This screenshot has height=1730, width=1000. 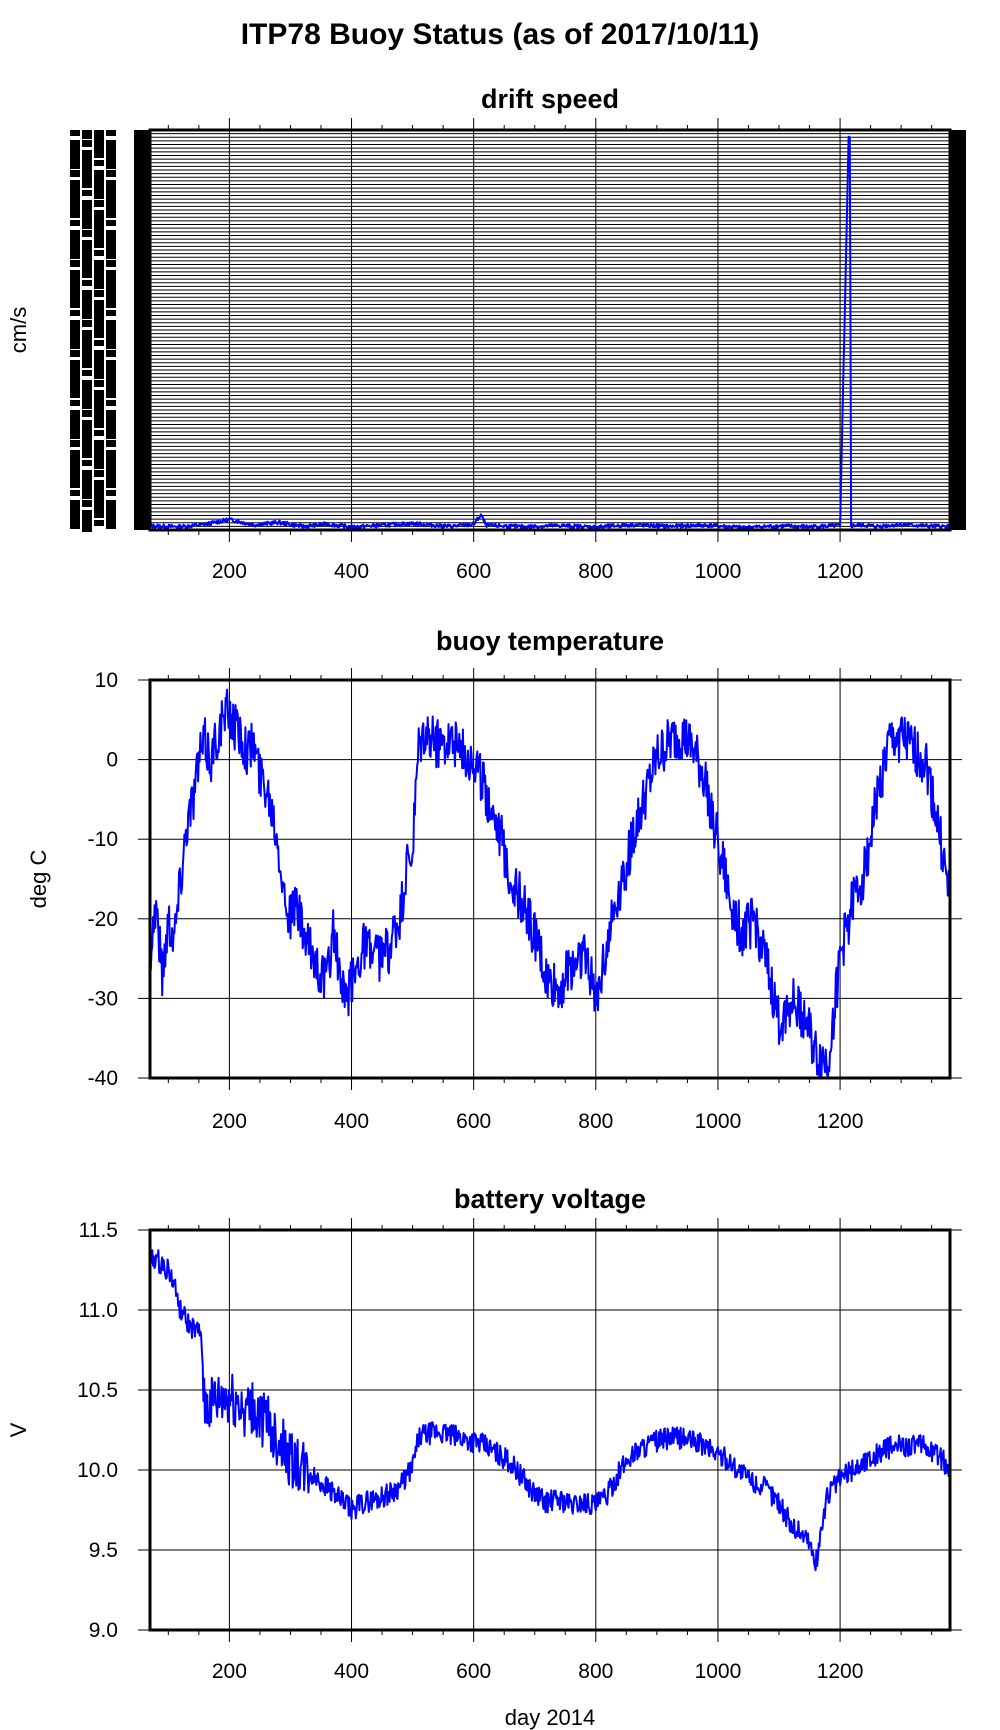 What do you see at coordinates (18, 1429) in the screenshot?
I see `y-axis-label: V` at bounding box center [18, 1429].